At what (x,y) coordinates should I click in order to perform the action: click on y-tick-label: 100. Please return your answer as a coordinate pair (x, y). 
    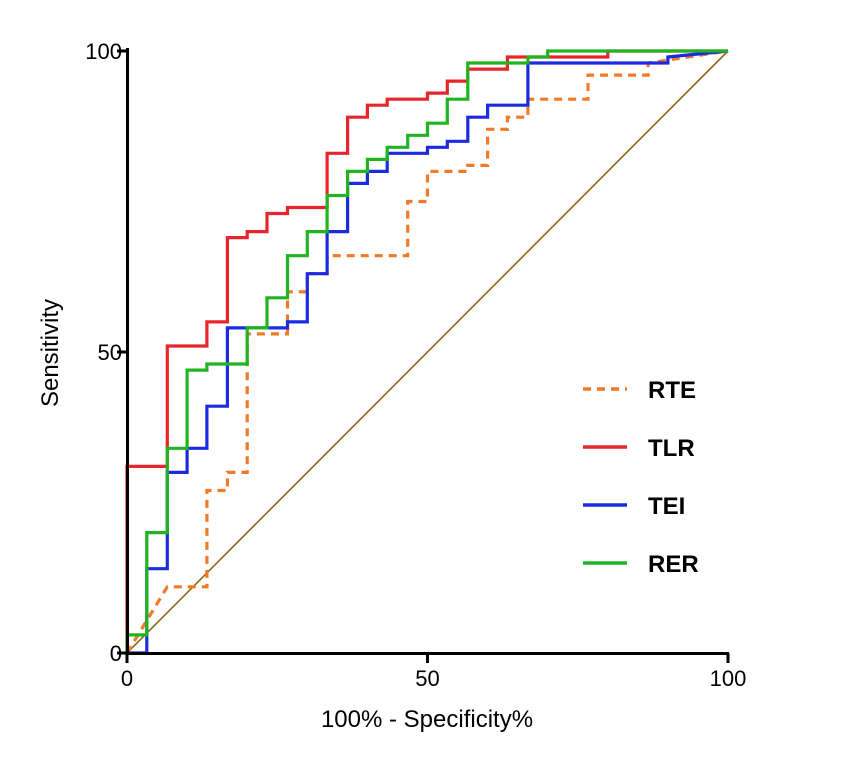
    Looking at the image, I should click on (103, 51).